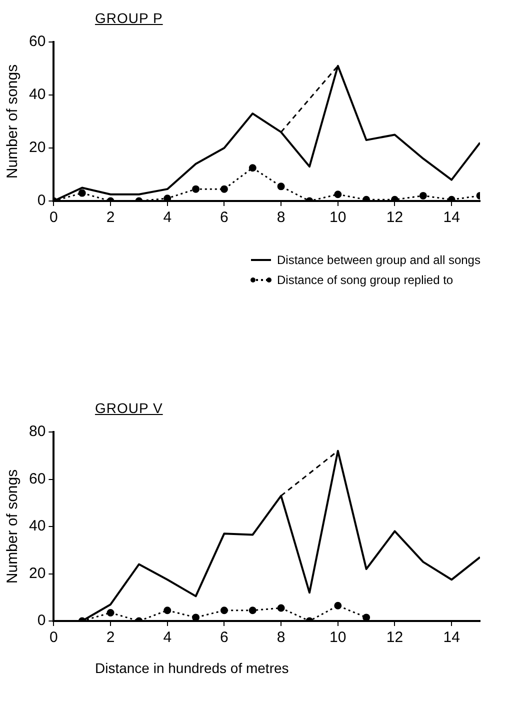 The height and width of the screenshot is (707, 524). I want to click on y-tick-label: 80, so click(37, 431).